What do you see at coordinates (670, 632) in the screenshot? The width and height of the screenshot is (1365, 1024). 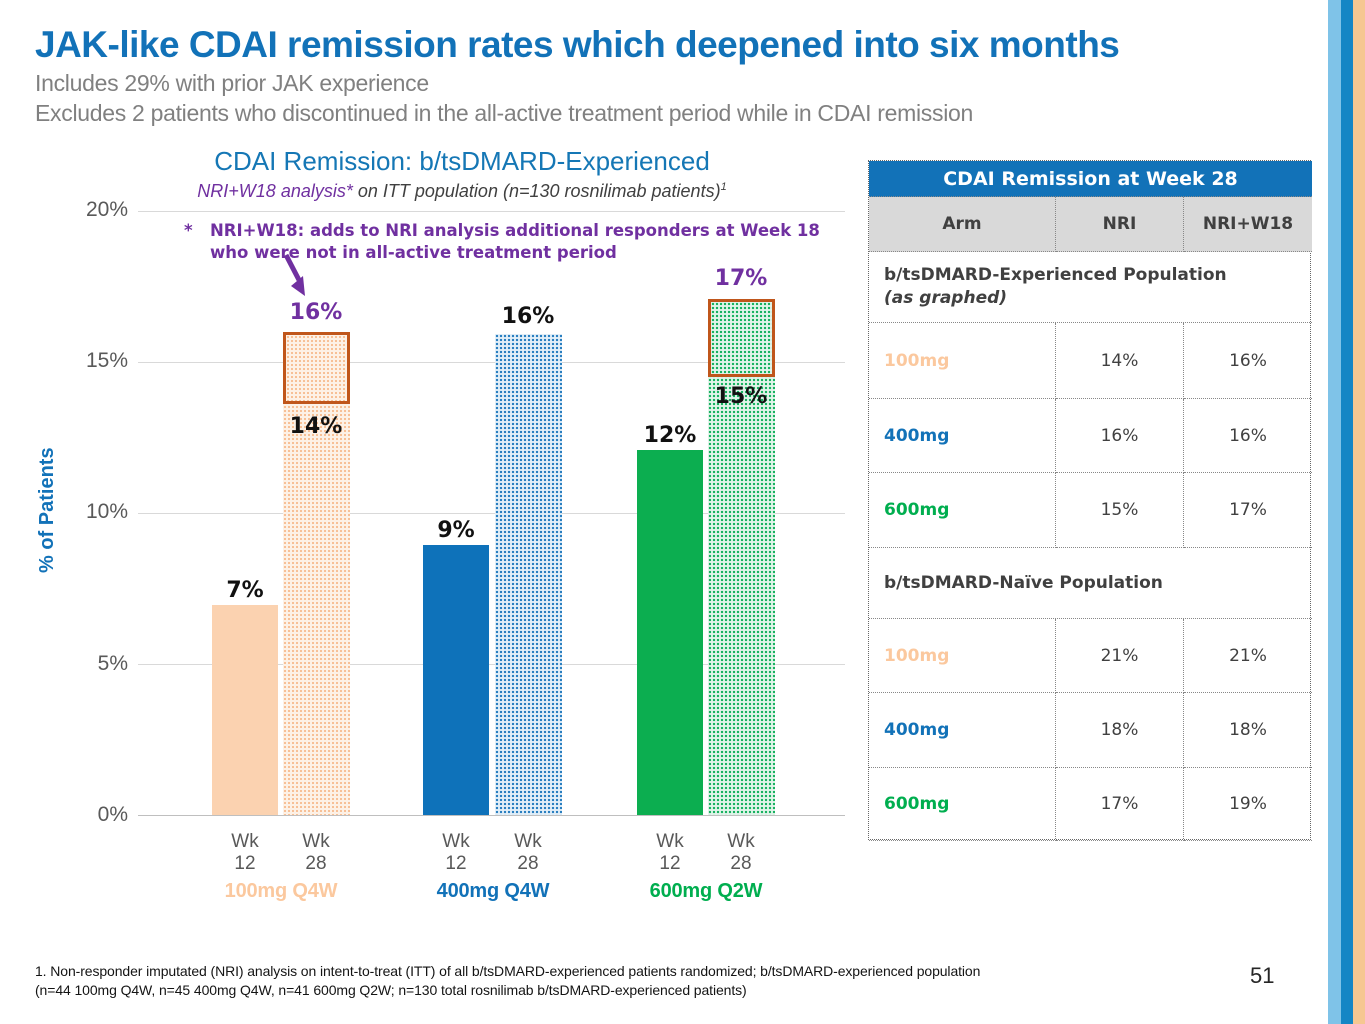 I see `bar-600mg-wk12` at bounding box center [670, 632].